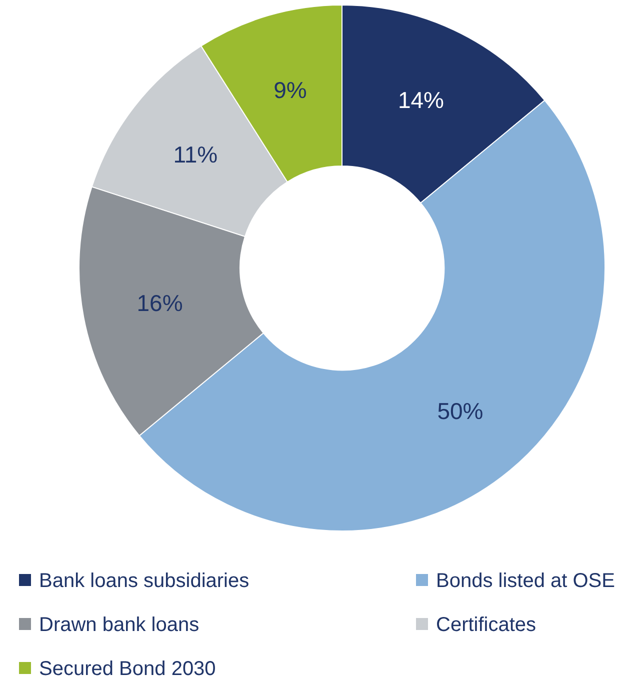 The height and width of the screenshot is (683, 635). What do you see at coordinates (421, 100) in the screenshot?
I see `data-label: 14%` at bounding box center [421, 100].